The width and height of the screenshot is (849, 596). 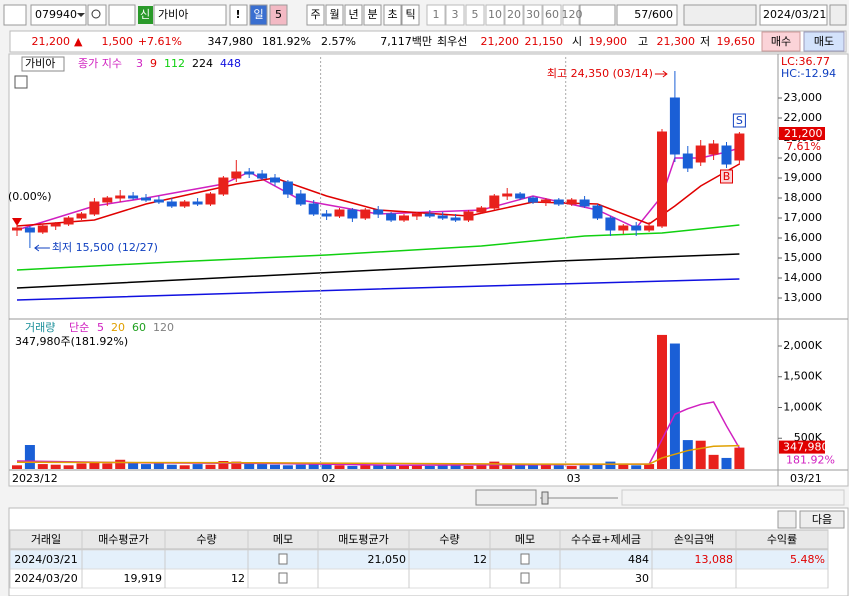 What do you see at coordinates (78, 41) in the screenshot?
I see `arrow: ▲` at bounding box center [78, 41].